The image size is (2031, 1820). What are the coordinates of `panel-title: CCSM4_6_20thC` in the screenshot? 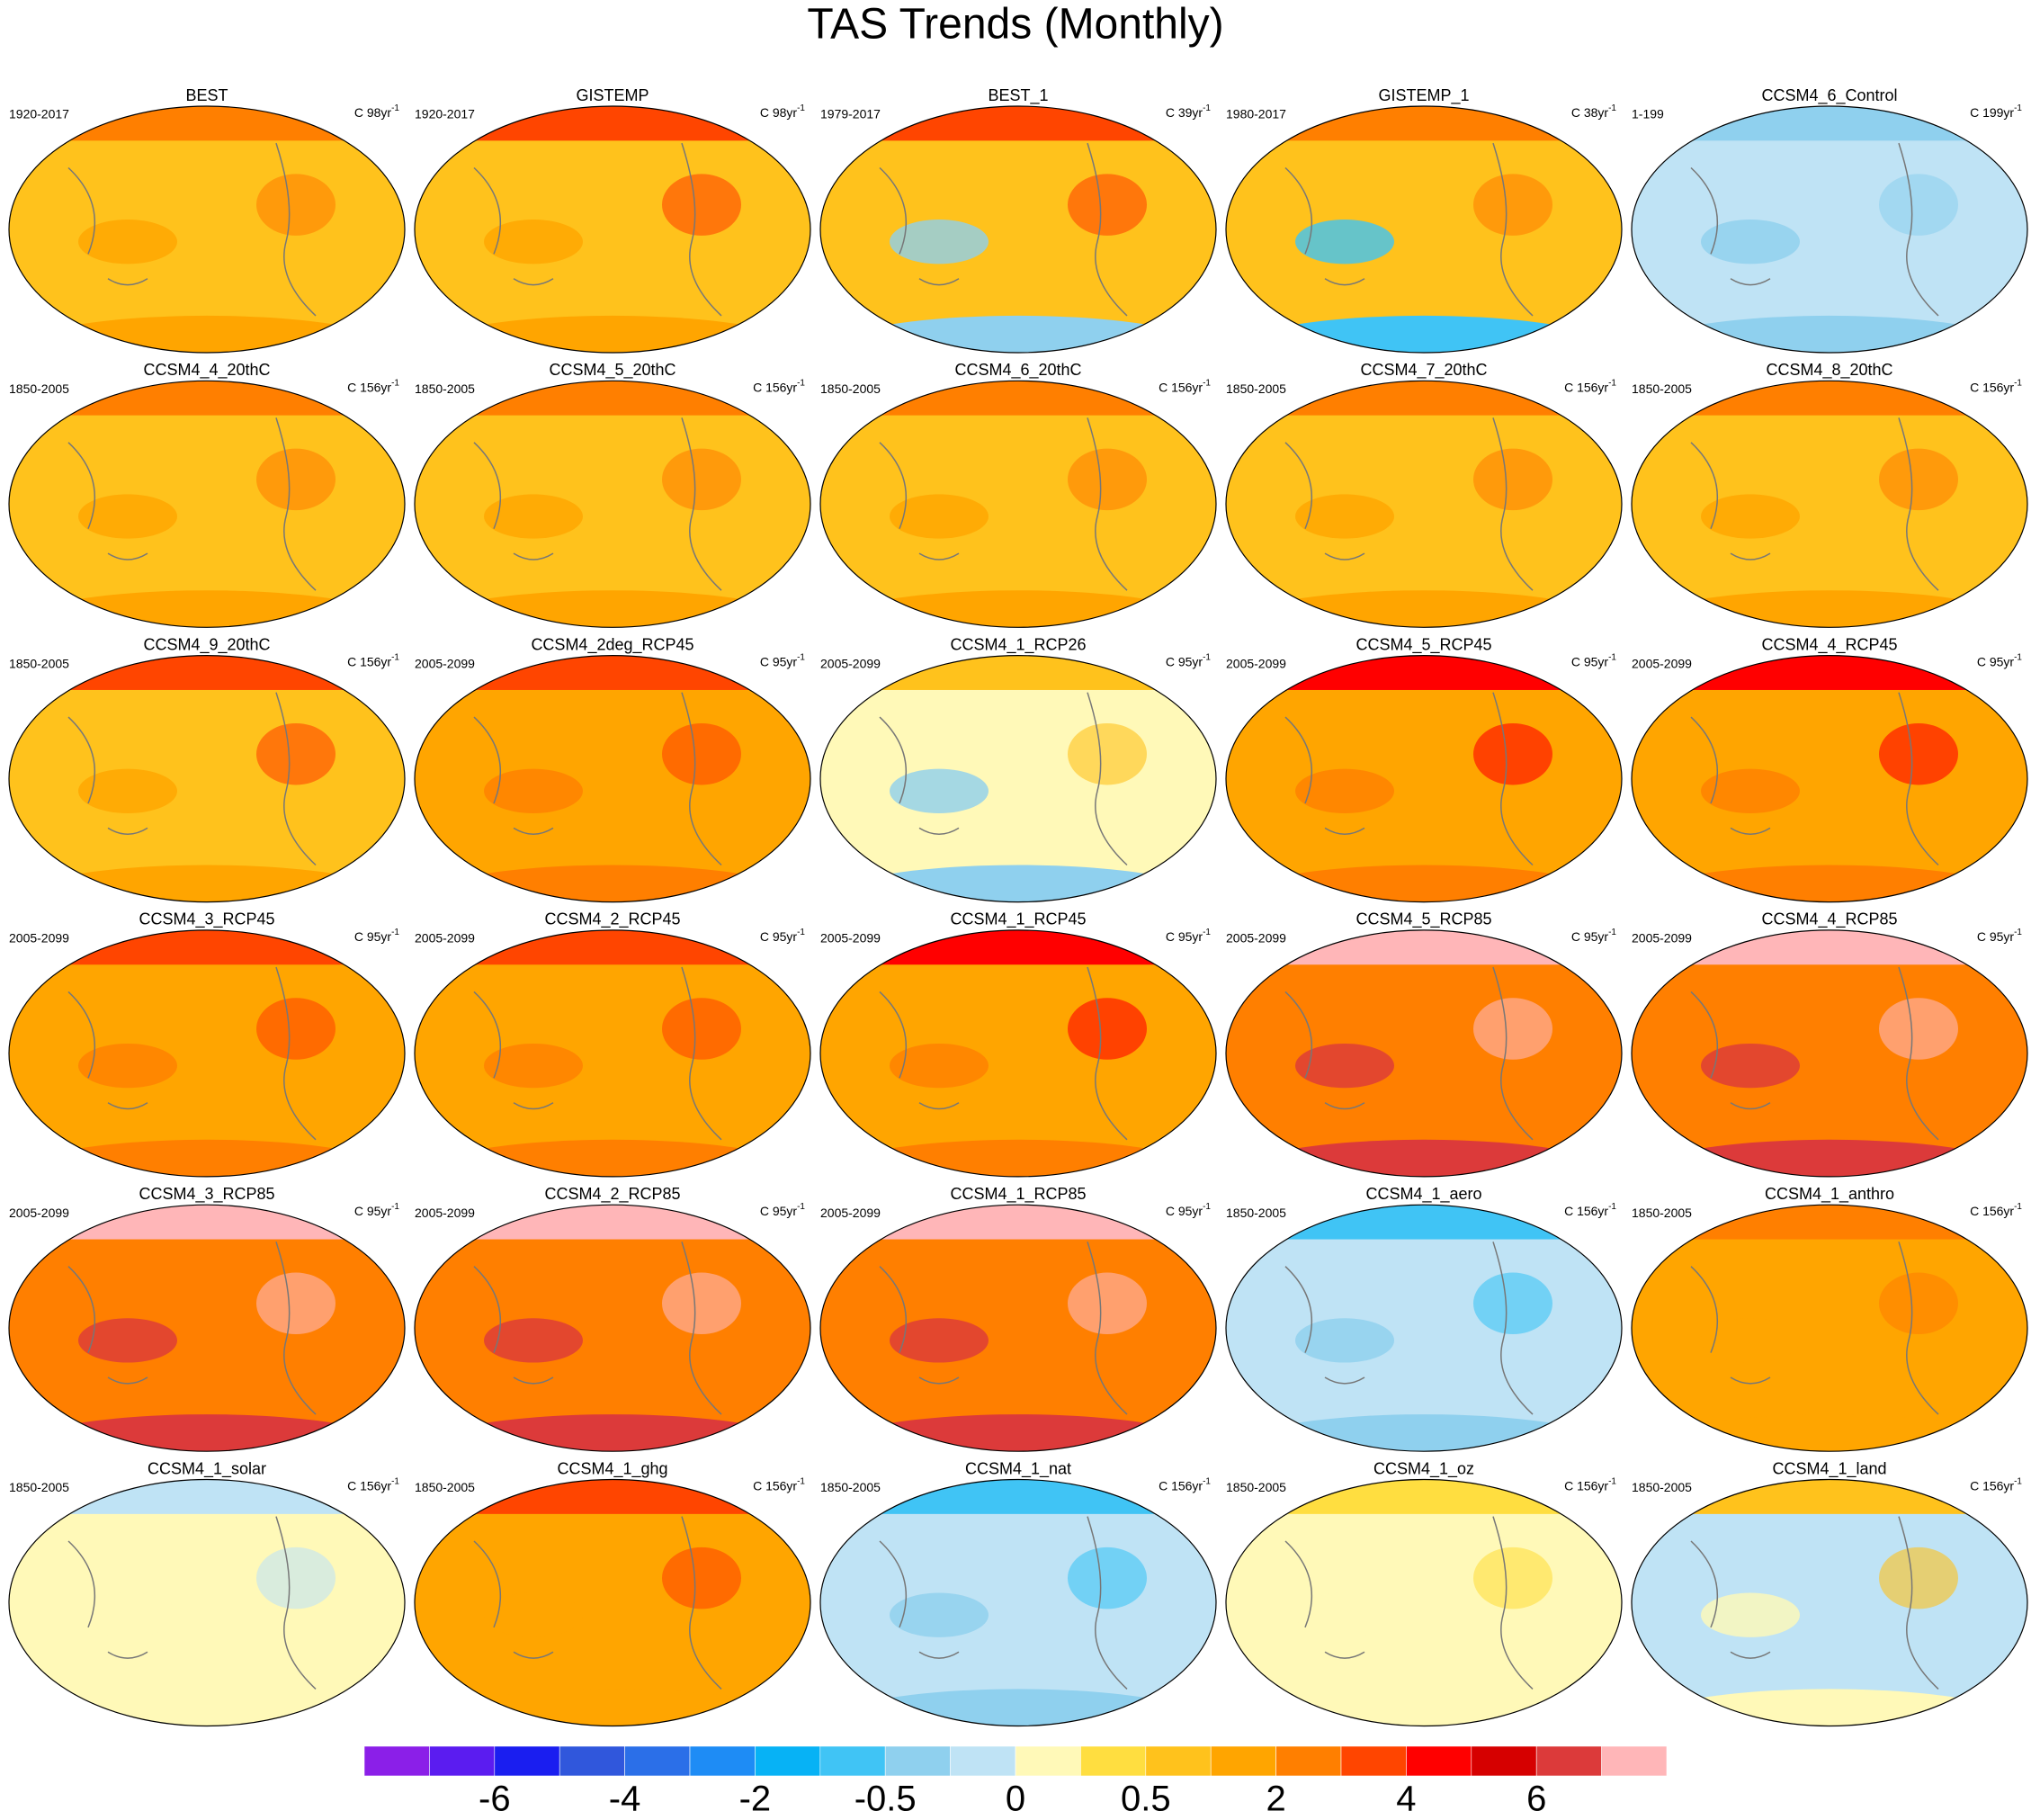 It's located at (1017, 371).